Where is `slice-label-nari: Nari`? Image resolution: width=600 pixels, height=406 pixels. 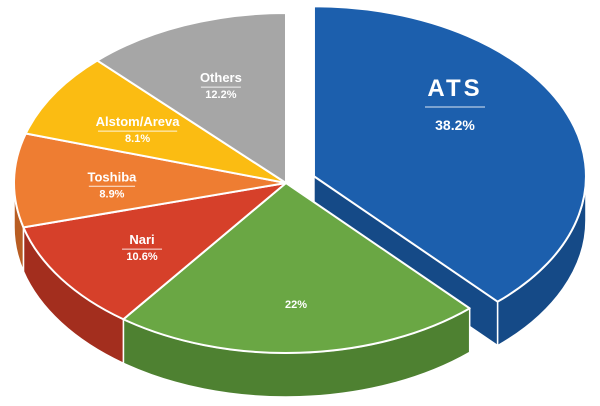
slice-label-nari: Nari is located at coordinates (141, 239).